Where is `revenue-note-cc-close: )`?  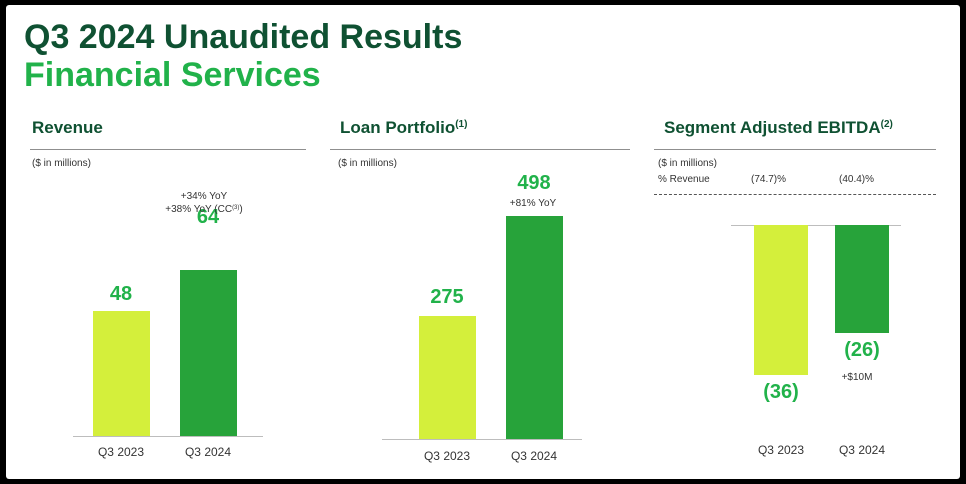
revenue-note-cc-close: ) is located at coordinates (241, 209).